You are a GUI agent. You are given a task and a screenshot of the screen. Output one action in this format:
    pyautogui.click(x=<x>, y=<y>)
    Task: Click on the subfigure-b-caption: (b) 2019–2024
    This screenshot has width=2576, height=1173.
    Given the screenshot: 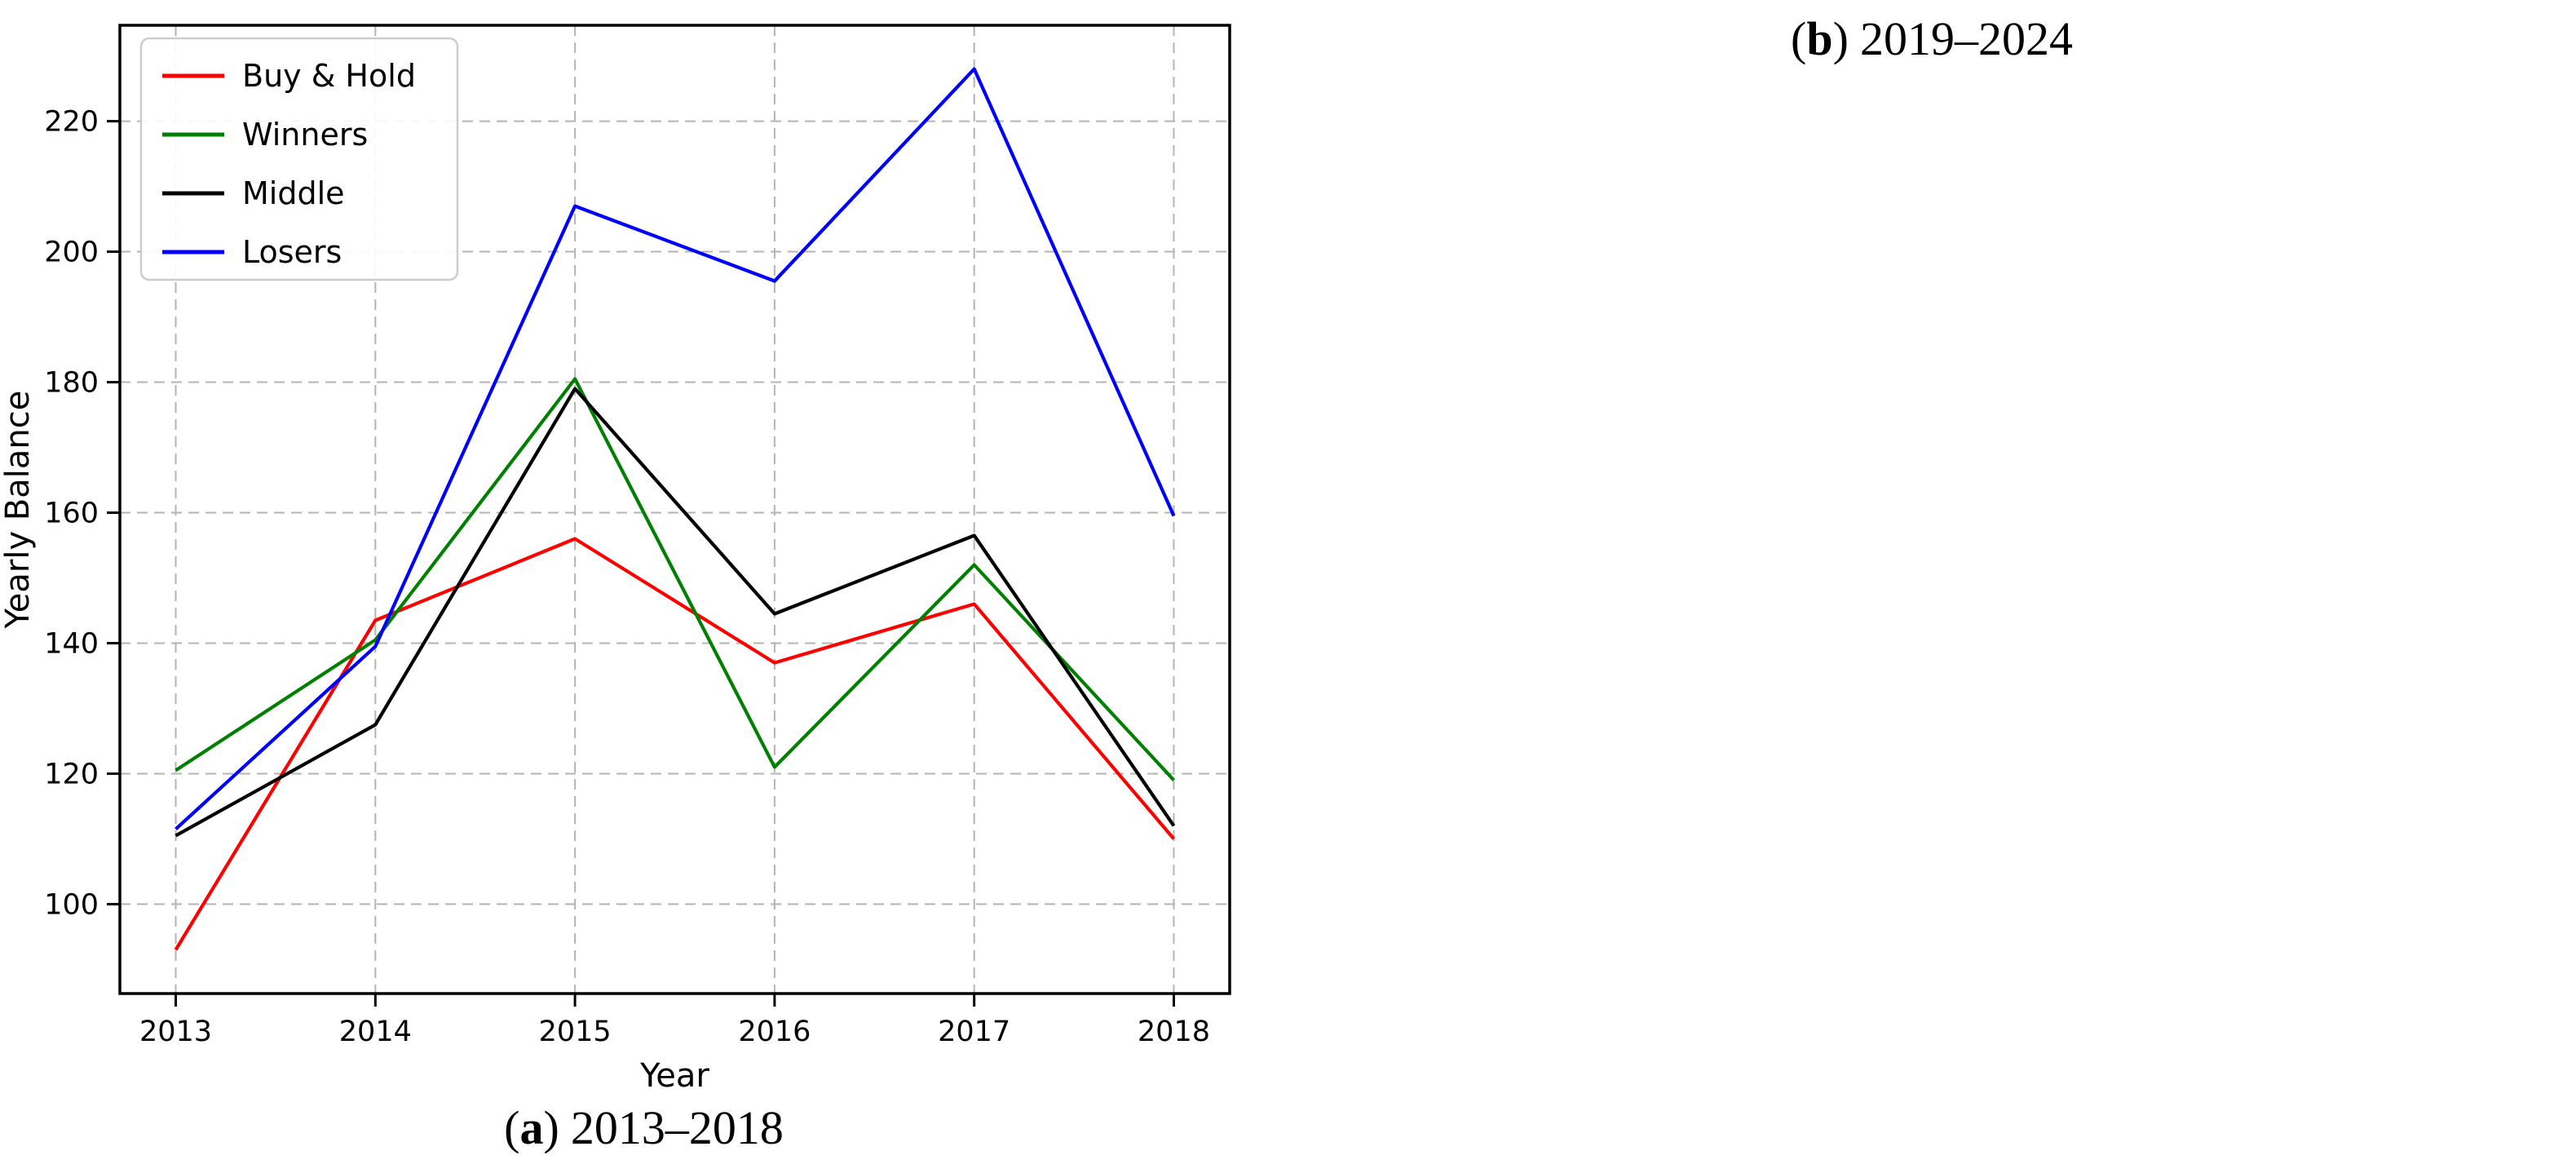 What is the action you would take?
    pyautogui.click(x=1932, y=38)
    